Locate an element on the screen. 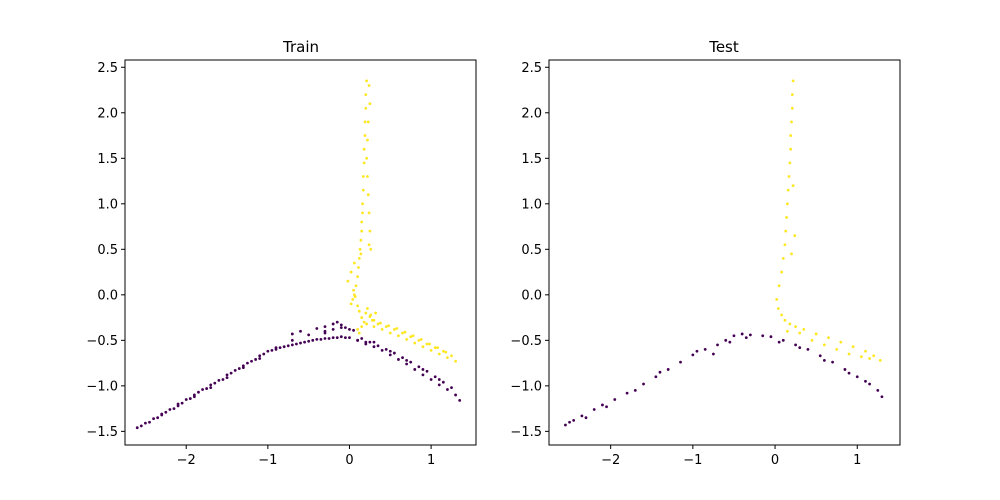 The height and width of the screenshot is (500, 1000). train-ytick-label-2: −0.5 is located at coordinates (102, 341).